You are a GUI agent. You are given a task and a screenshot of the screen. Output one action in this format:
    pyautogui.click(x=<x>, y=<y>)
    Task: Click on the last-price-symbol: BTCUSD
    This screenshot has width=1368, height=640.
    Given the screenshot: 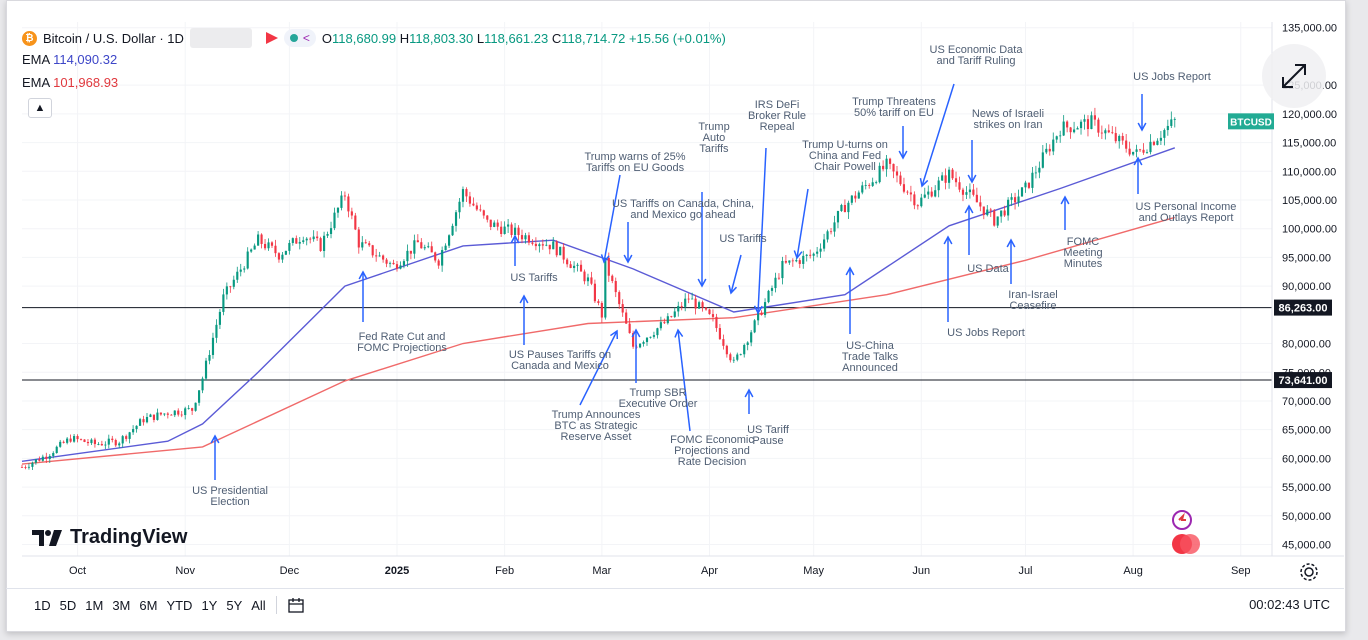 What is the action you would take?
    pyautogui.click(x=1251, y=122)
    